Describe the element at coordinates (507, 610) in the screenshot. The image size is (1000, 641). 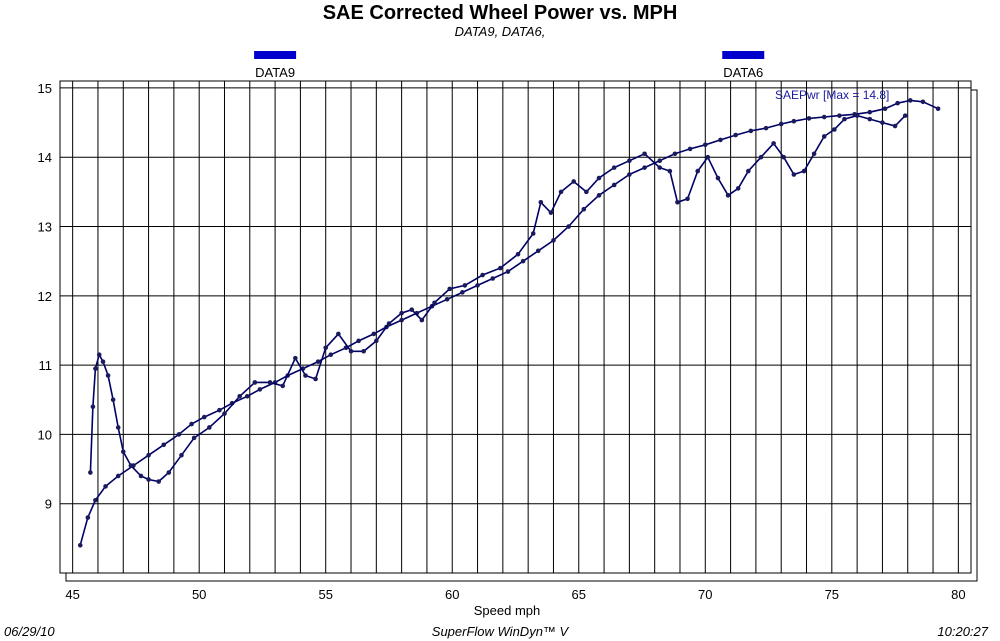
I see `x-axis-label: Speed mph` at that location.